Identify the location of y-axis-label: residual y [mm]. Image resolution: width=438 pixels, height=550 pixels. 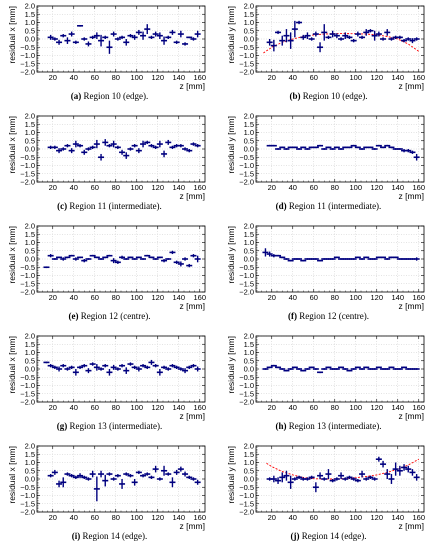
(231, 365).